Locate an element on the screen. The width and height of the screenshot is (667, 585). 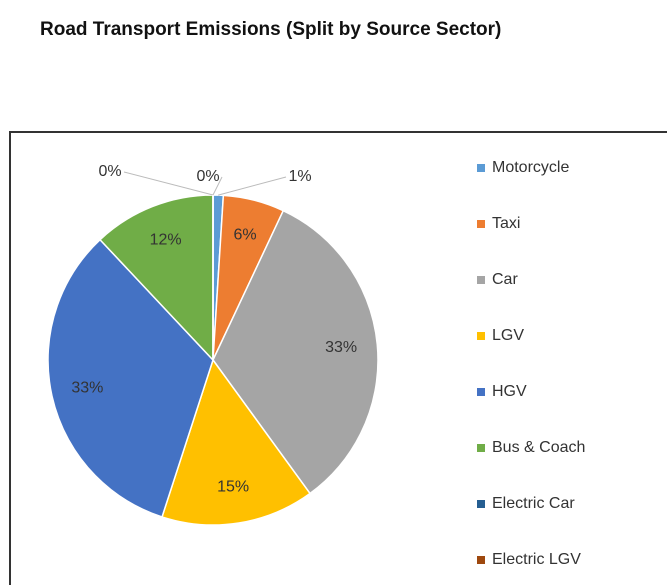
legend-label: Motorcycle is located at coordinates (530, 167).